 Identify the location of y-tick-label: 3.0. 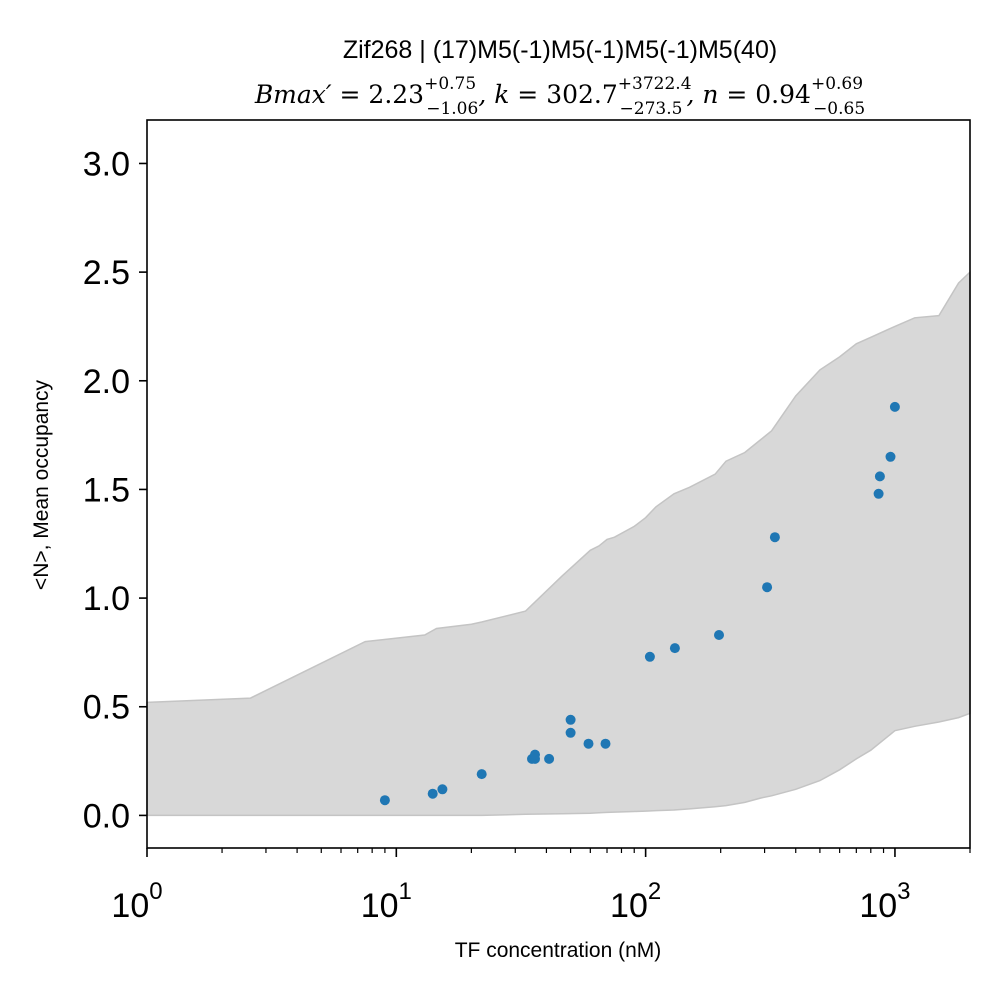
(106, 164).